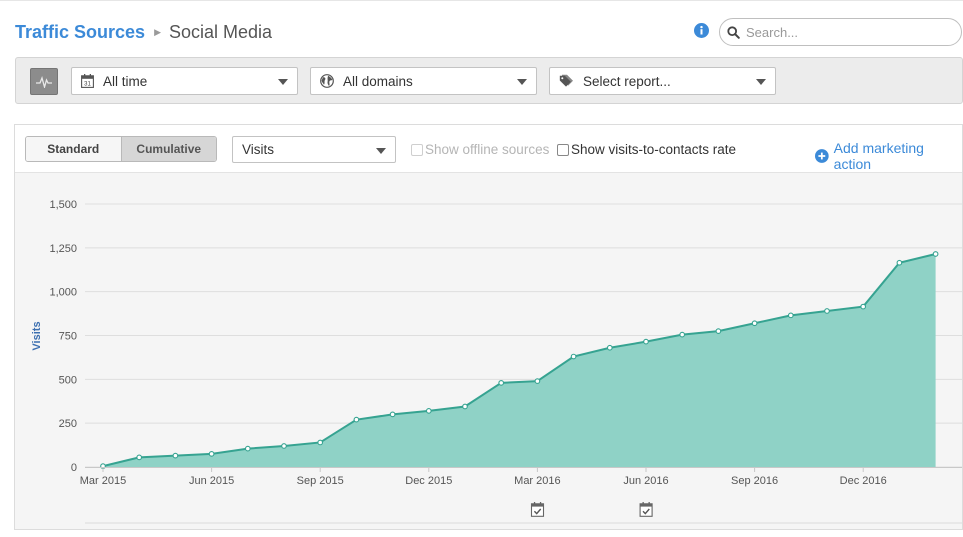 Image resolution: width=963 pixels, height=537 pixels. What do you see at coordinates (63, 249) in the screenshot?
I see `y-tick-label: 1,250` at bounding box center [63, 249].